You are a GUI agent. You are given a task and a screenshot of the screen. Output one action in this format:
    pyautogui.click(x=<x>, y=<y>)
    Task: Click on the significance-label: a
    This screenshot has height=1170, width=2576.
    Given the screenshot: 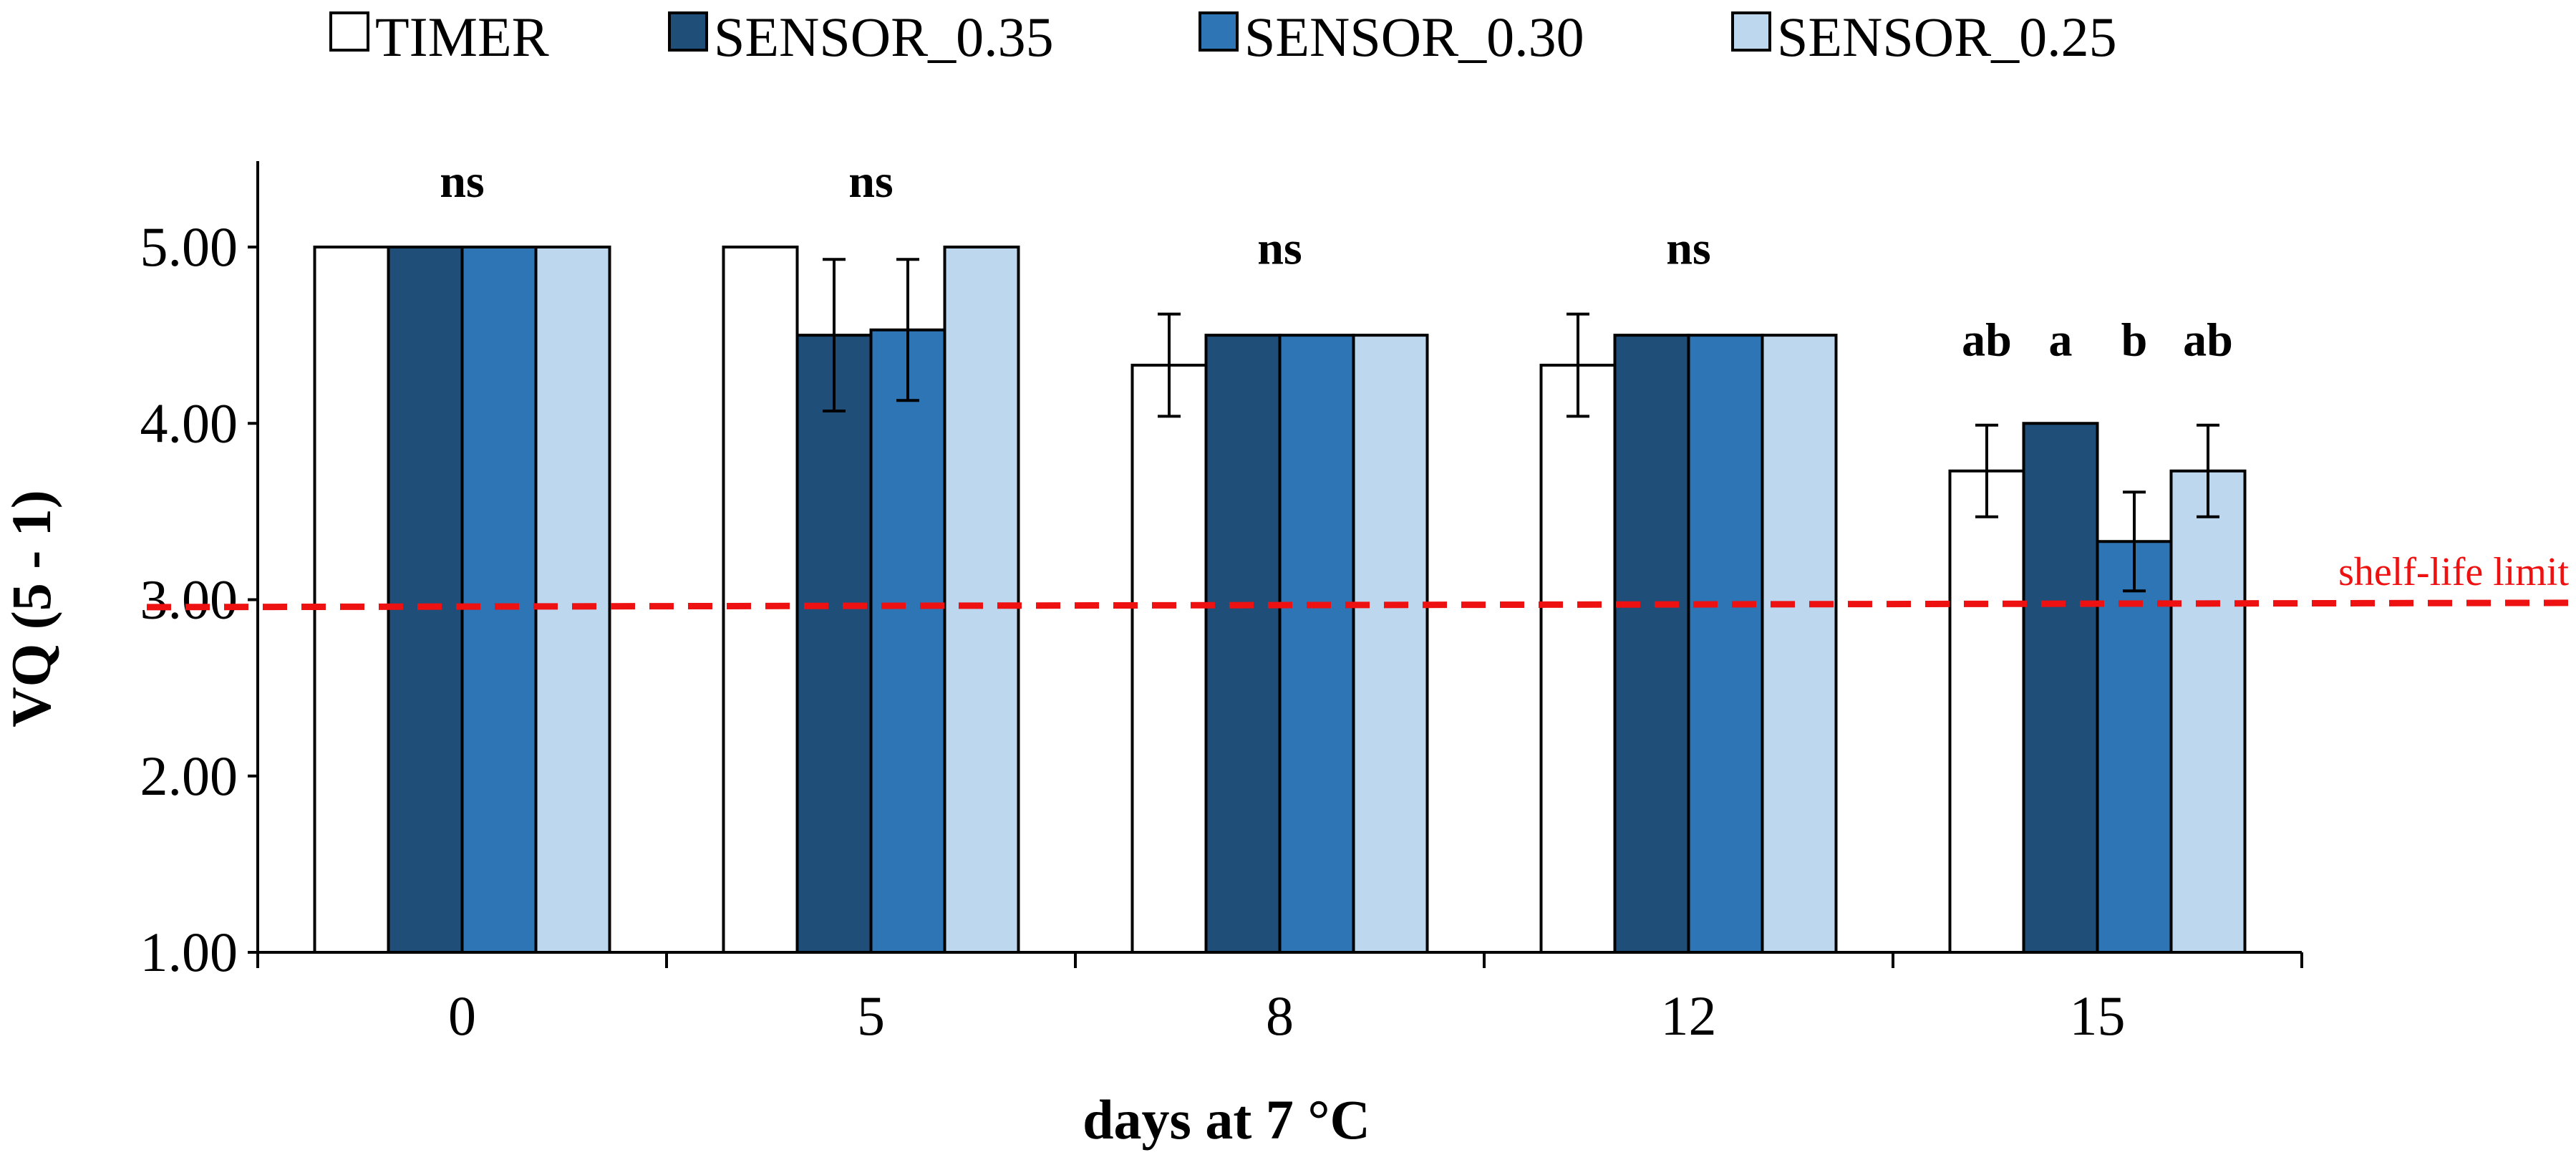 What is the action you would take?
    pyautogui.click(x=2061, y=340)
    